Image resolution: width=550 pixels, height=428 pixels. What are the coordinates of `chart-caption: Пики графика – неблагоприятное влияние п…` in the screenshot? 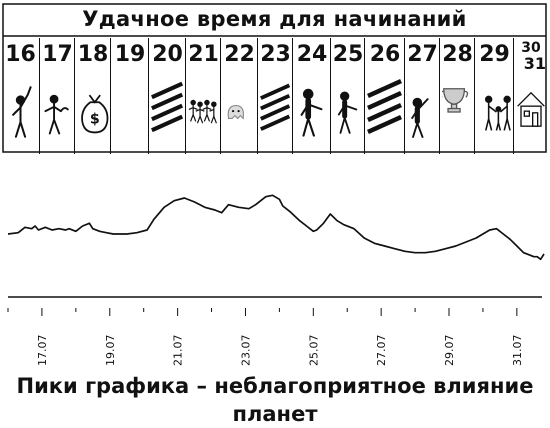 It's located at (275, 400).